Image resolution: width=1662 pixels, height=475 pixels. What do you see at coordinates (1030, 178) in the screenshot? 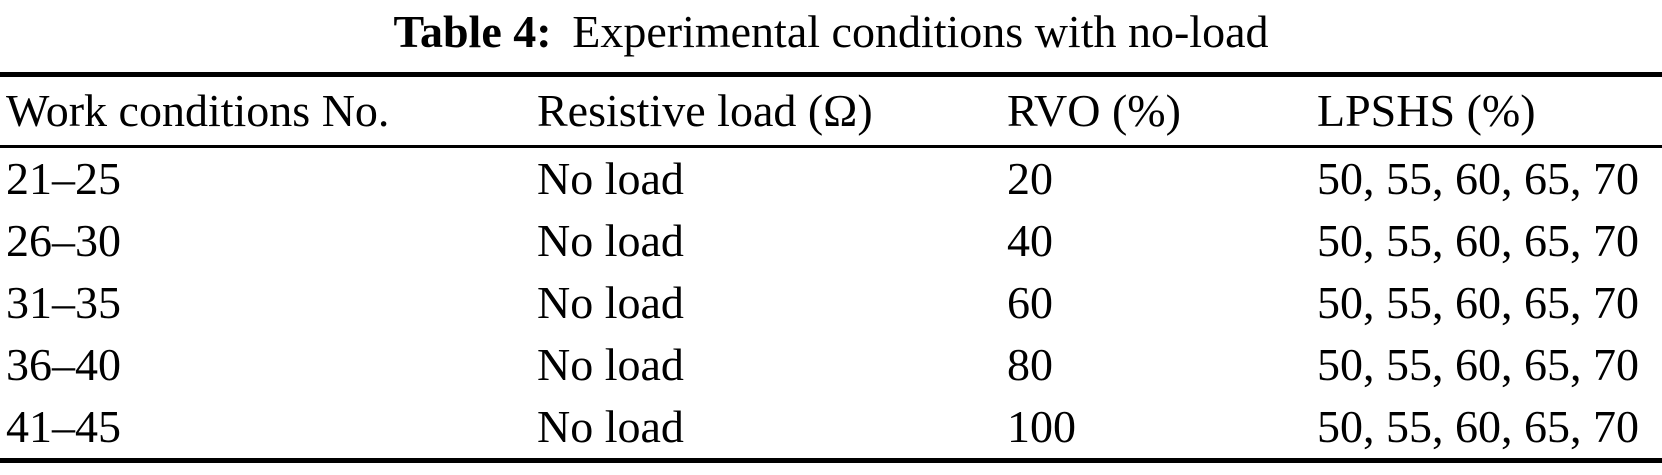
I see `cell-rvo: 20` at bounding box center [1030, 178].